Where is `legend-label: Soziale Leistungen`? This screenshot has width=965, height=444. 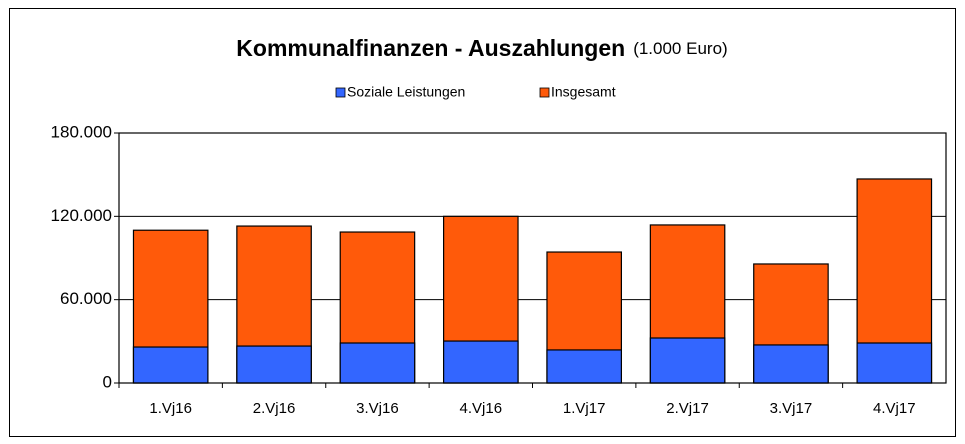
legend-label: Soziale Leistungen is located at coordinates (406, 92).